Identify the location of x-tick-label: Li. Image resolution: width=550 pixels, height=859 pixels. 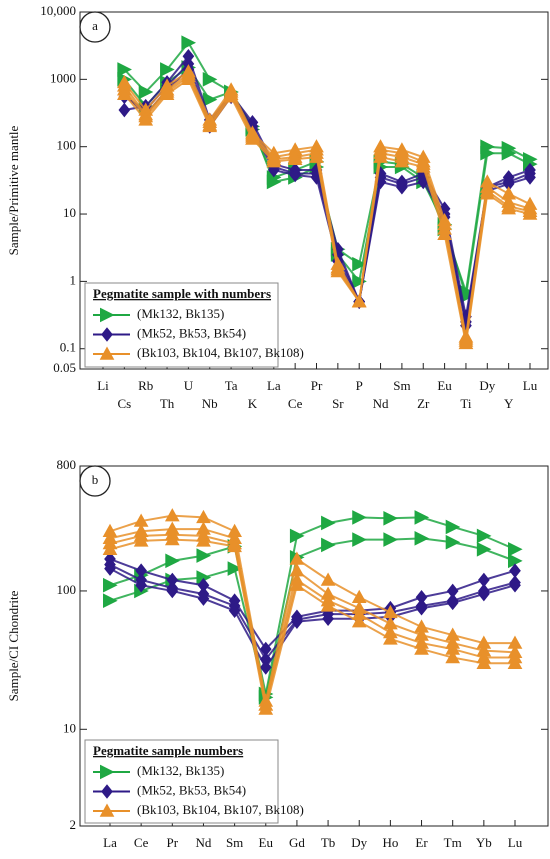
(103, 385).